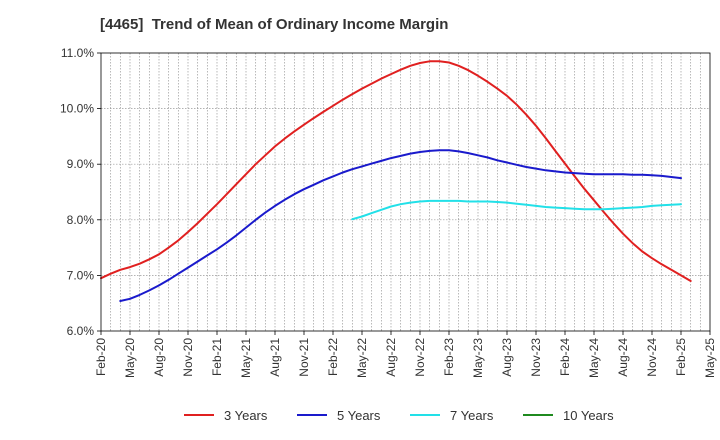 This screenshot has width=720, height=440. What do you see at coordinates (652, 357) in the screenshot?
I see `x-tick-label: Nov-24` at bounding box center [652, 357].